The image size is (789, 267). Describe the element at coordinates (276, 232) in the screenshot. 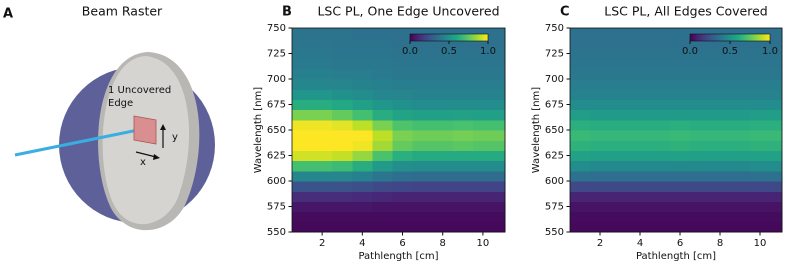

I see `y-tick-label: 550` at that location.